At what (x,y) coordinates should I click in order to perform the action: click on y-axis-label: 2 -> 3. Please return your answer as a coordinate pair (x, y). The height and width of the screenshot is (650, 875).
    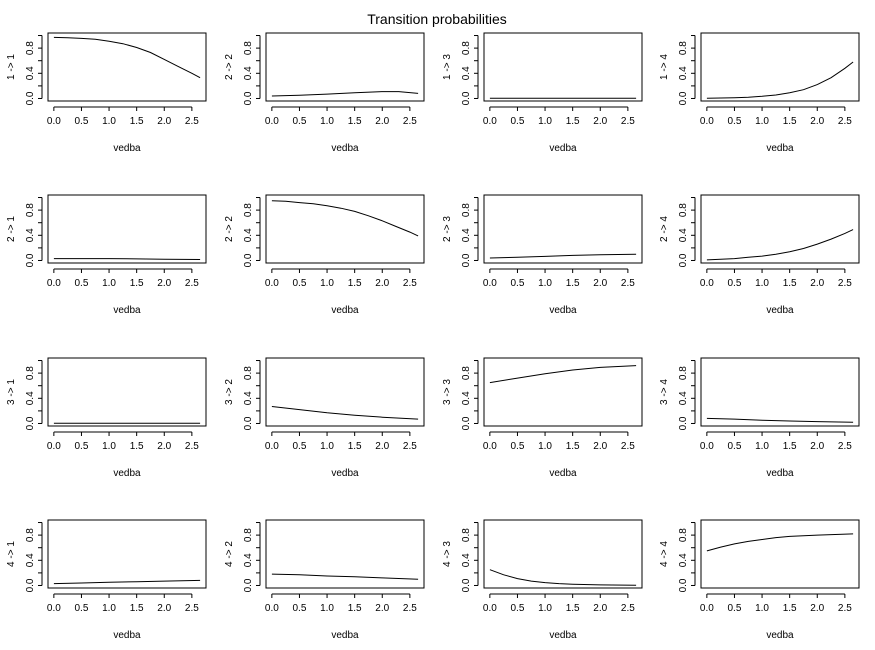
    Looking at the image, I should click on (447, 229).